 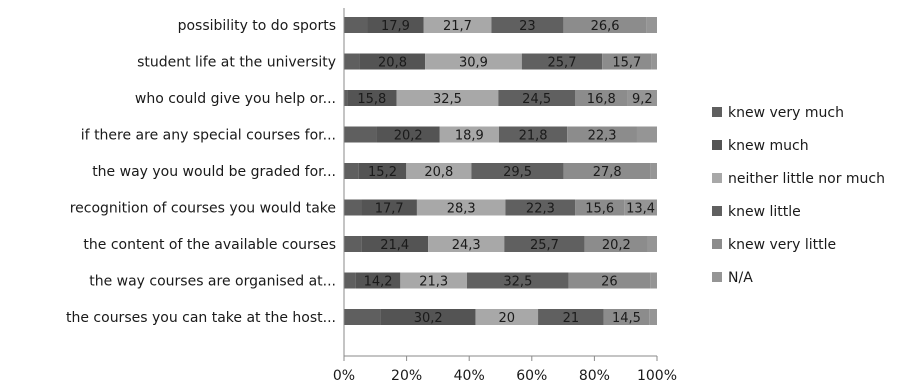 I want to click on legend-swatch-n-a, so click(x=717, y=277).